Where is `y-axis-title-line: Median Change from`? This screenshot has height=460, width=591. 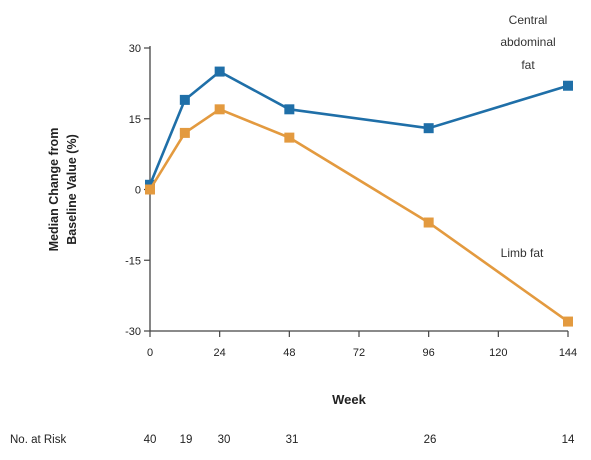
y-axis-title-line: Median Change from is located at coordinates (54, 190).